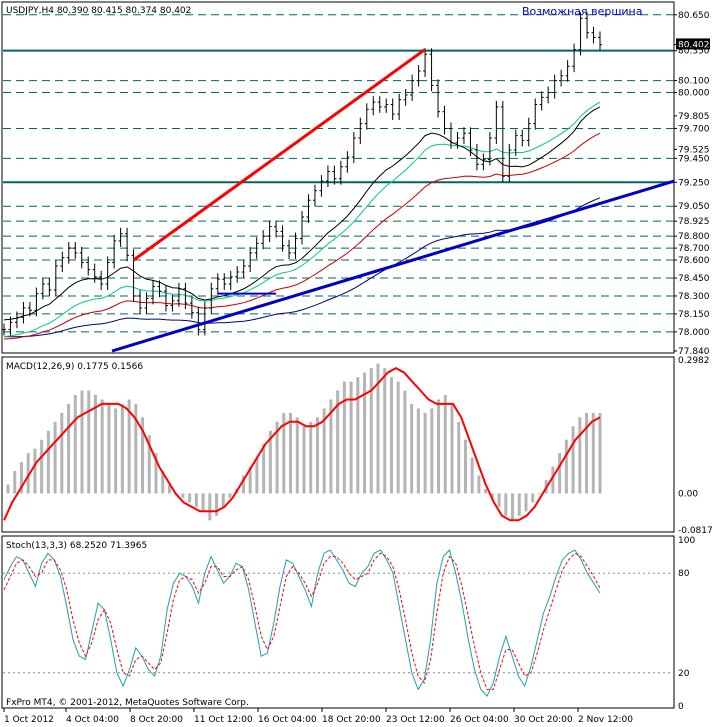 The width and height of the screenshot is (712, 727). What do you see at coordinates (694, 333) in the screenshot?
I see `price-tick-label: 78.000` at bounding box center [694, 333].